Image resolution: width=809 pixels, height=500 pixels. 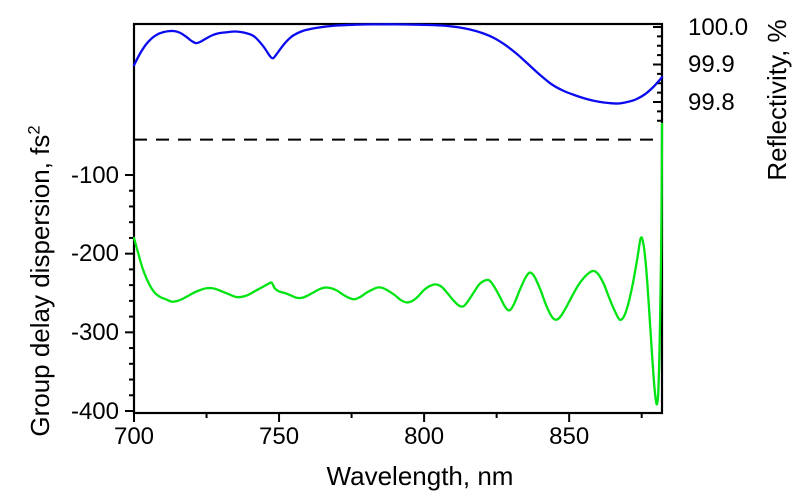 I want to click on x-tick-label: 850, so click(x=569, y=436).